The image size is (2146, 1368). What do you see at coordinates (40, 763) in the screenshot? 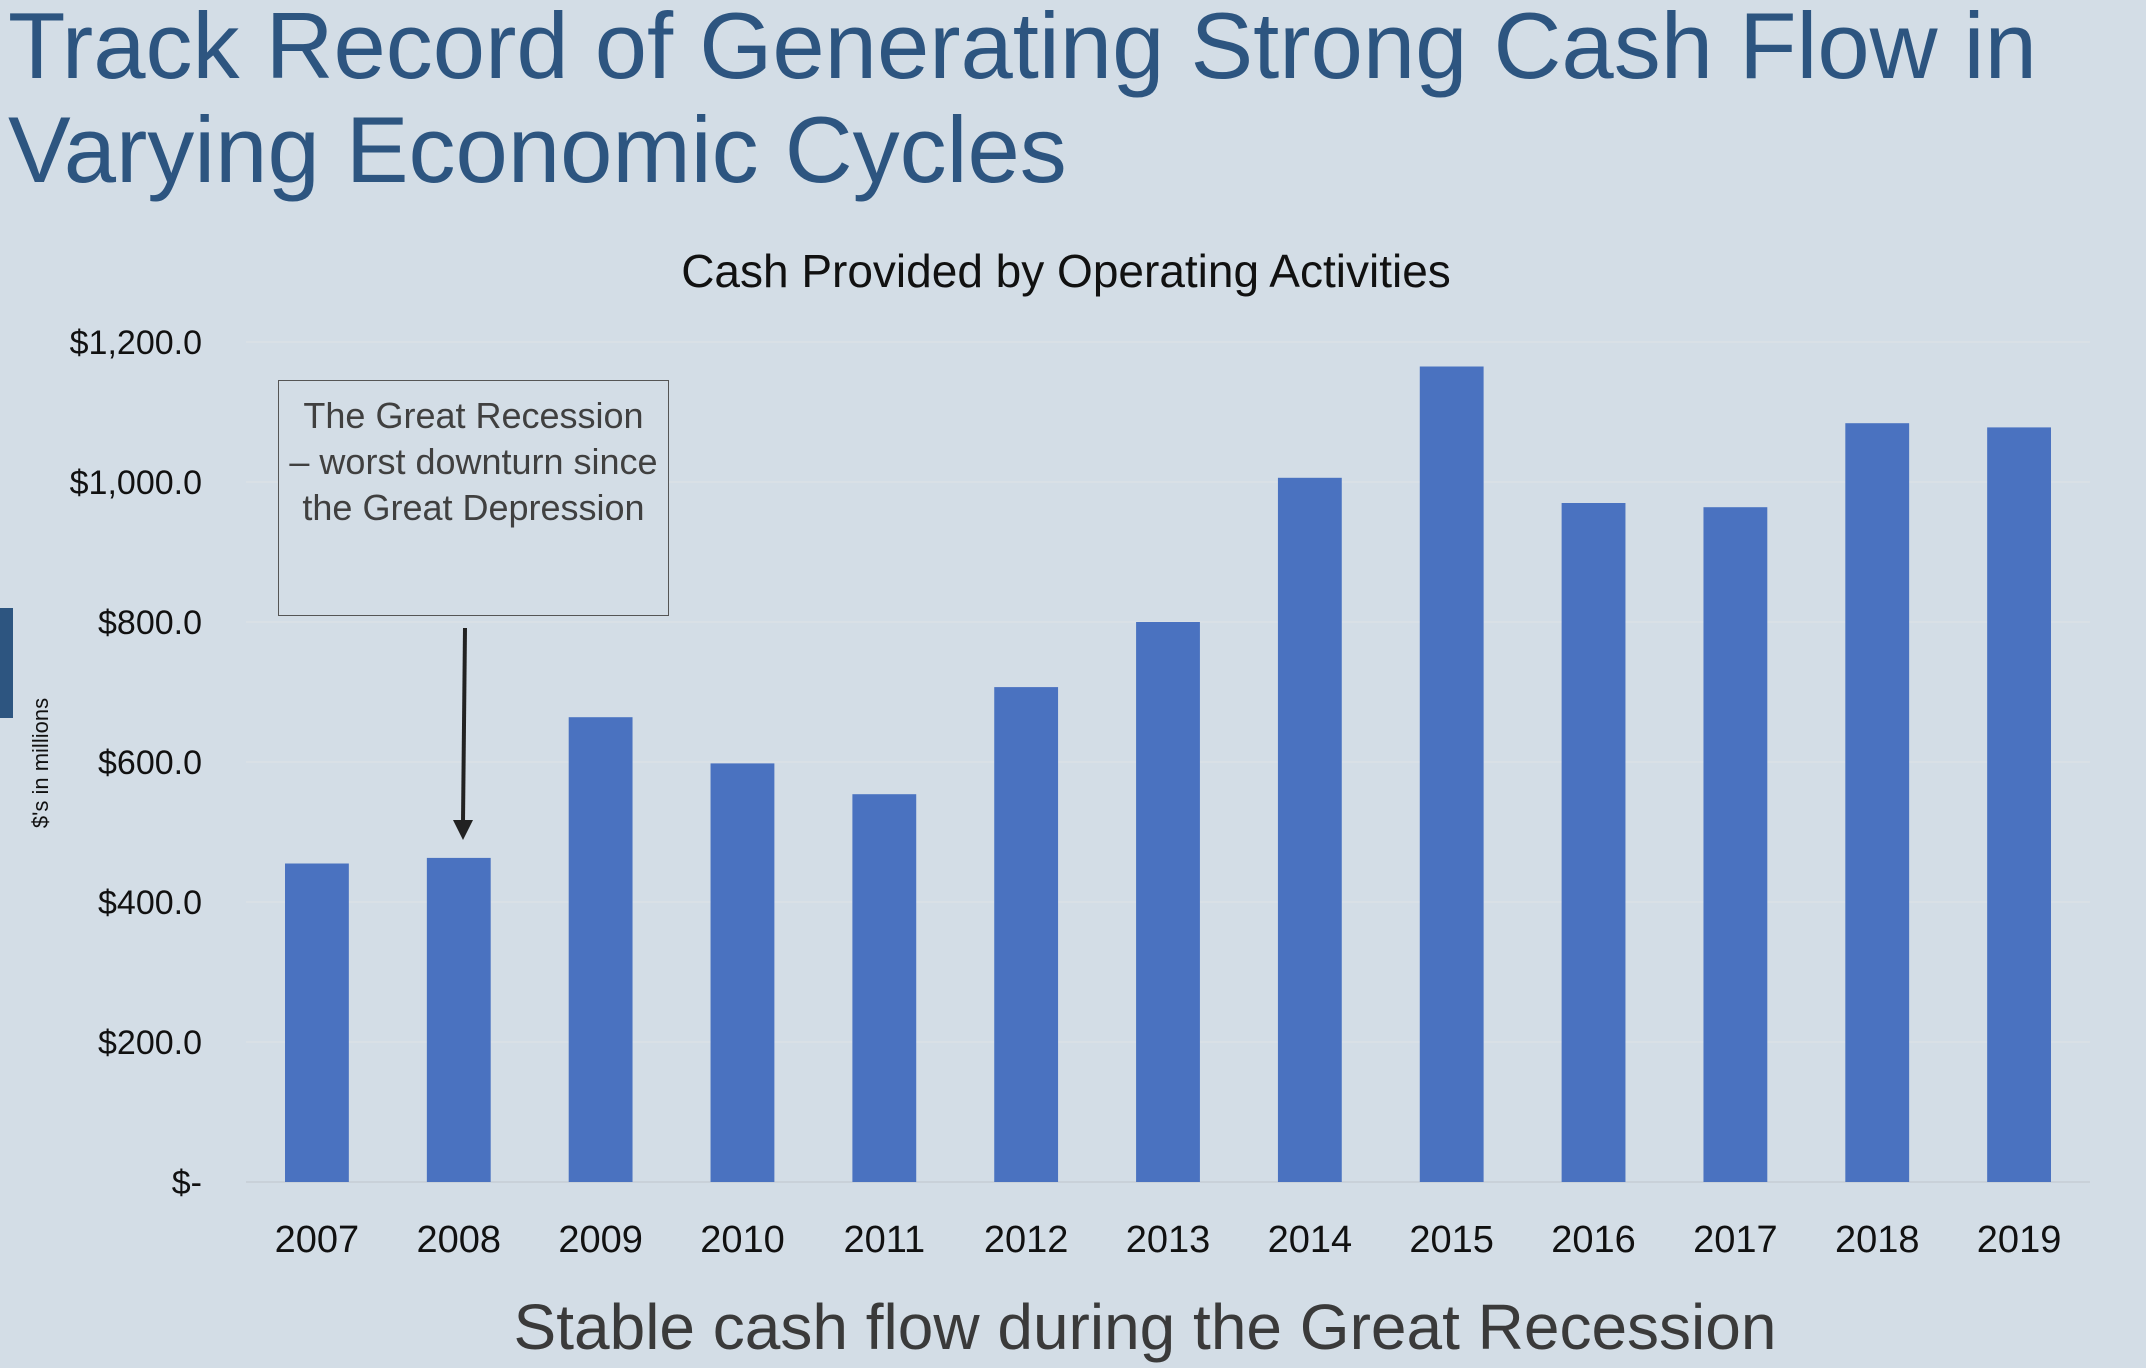
I see `y-axis-label: $'s in millions` at bounding box center [40, 763].